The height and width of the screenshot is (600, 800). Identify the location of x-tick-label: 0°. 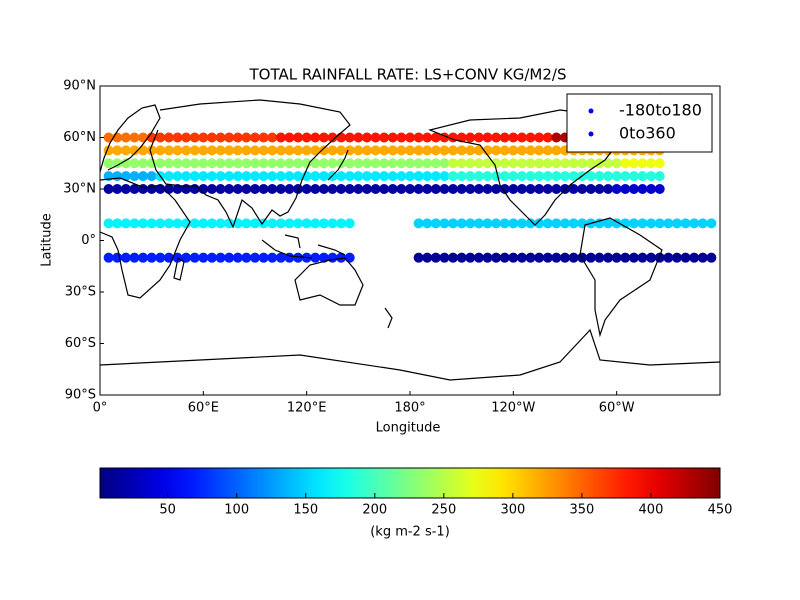
(100, 408).